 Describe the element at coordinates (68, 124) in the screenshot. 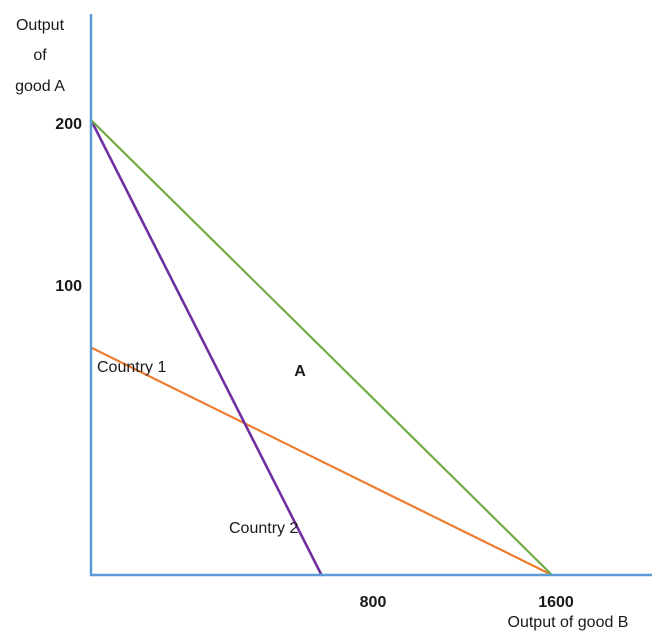

I see `y-tick-label-200: 200` at that location.